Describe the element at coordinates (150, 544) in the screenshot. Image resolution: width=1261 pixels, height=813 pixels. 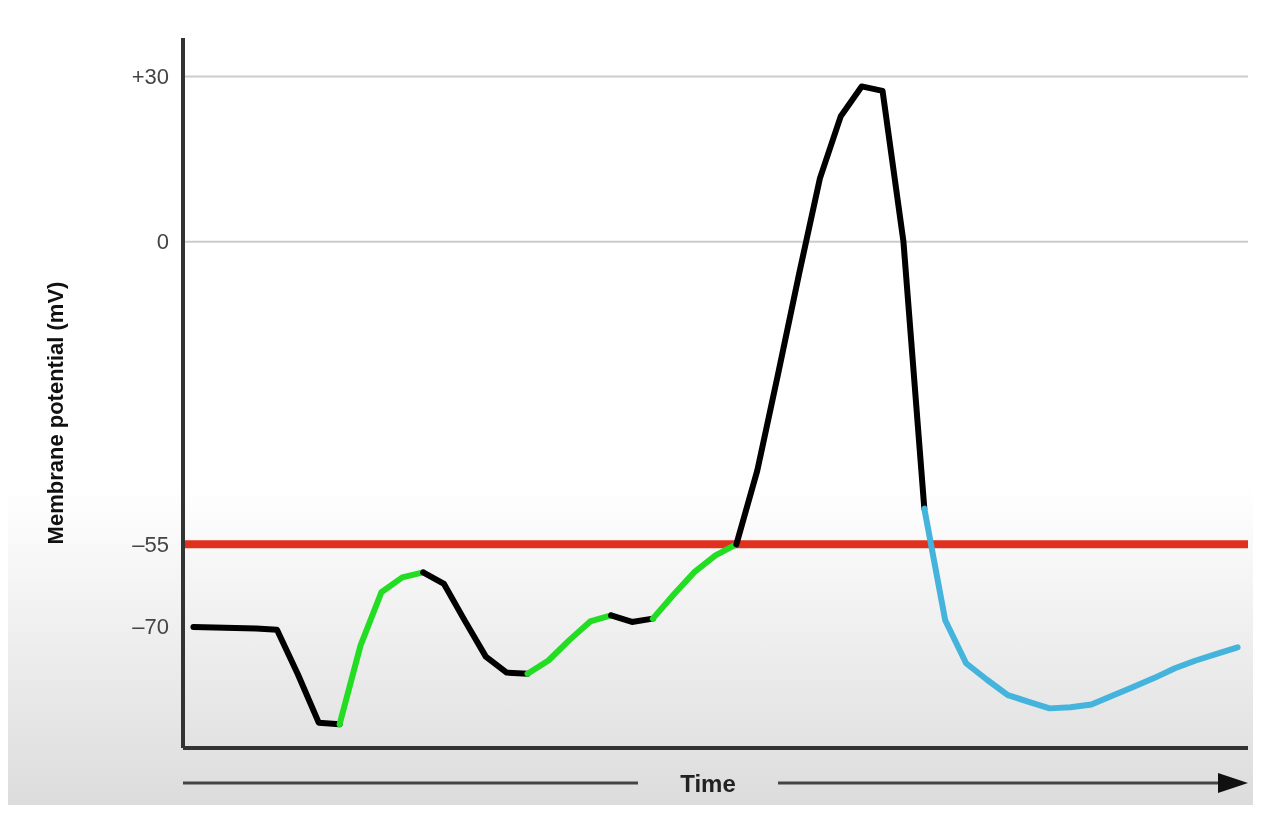
I see `y-tick-label: –55` at that location.